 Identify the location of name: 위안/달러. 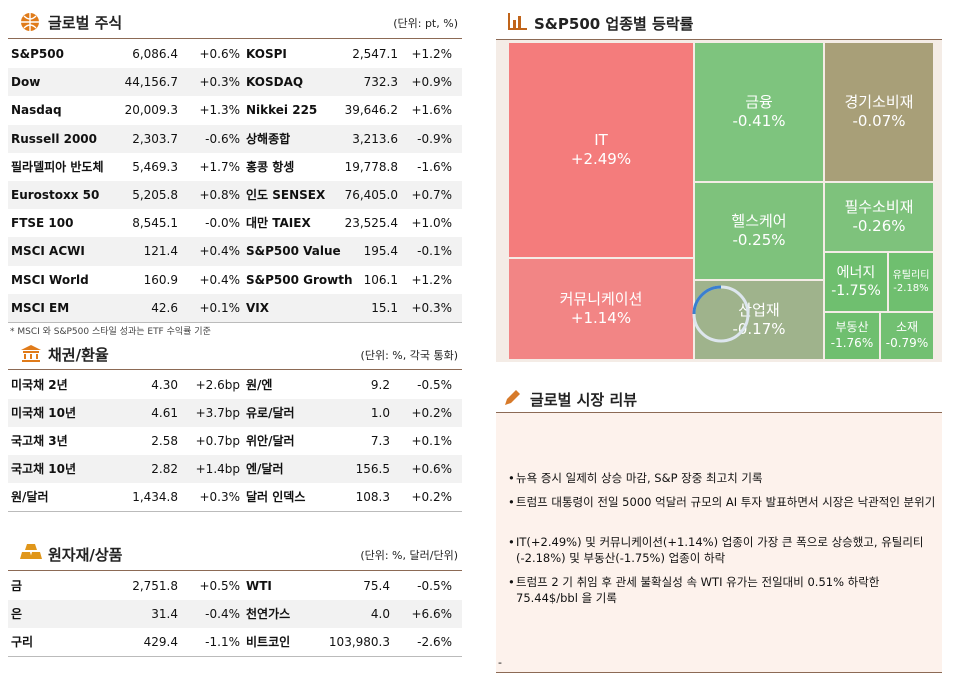
(270, 441).